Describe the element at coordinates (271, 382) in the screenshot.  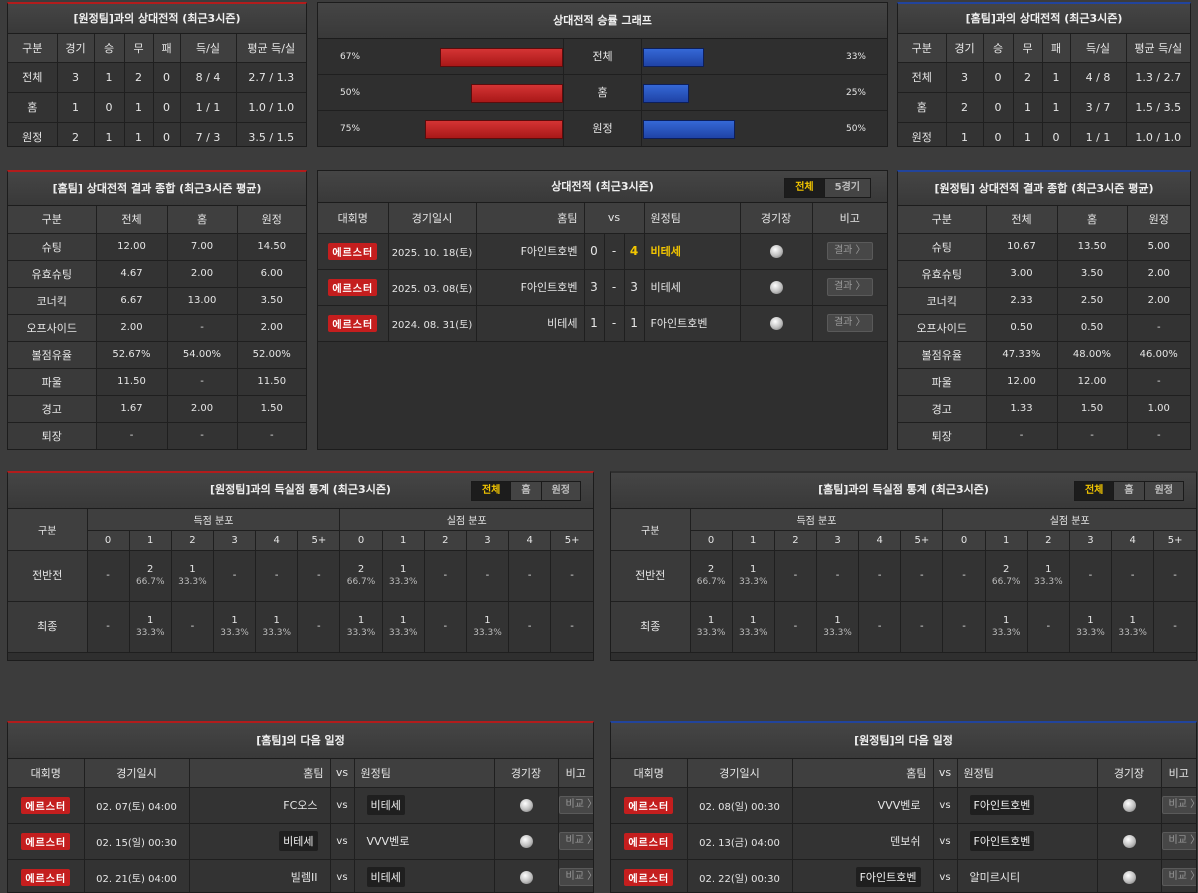
I see `stat-cell: 11.50` at that location.